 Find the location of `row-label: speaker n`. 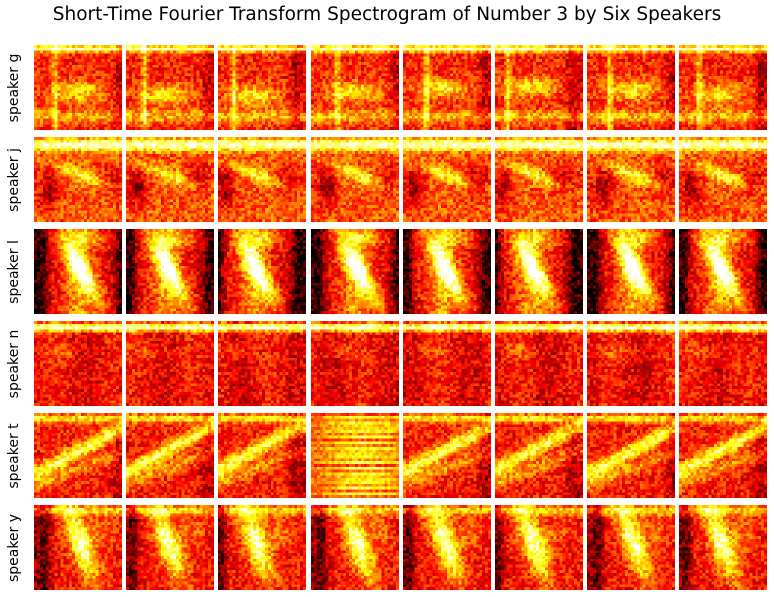

row-label: speaker n is located at coordinates (14, 363).